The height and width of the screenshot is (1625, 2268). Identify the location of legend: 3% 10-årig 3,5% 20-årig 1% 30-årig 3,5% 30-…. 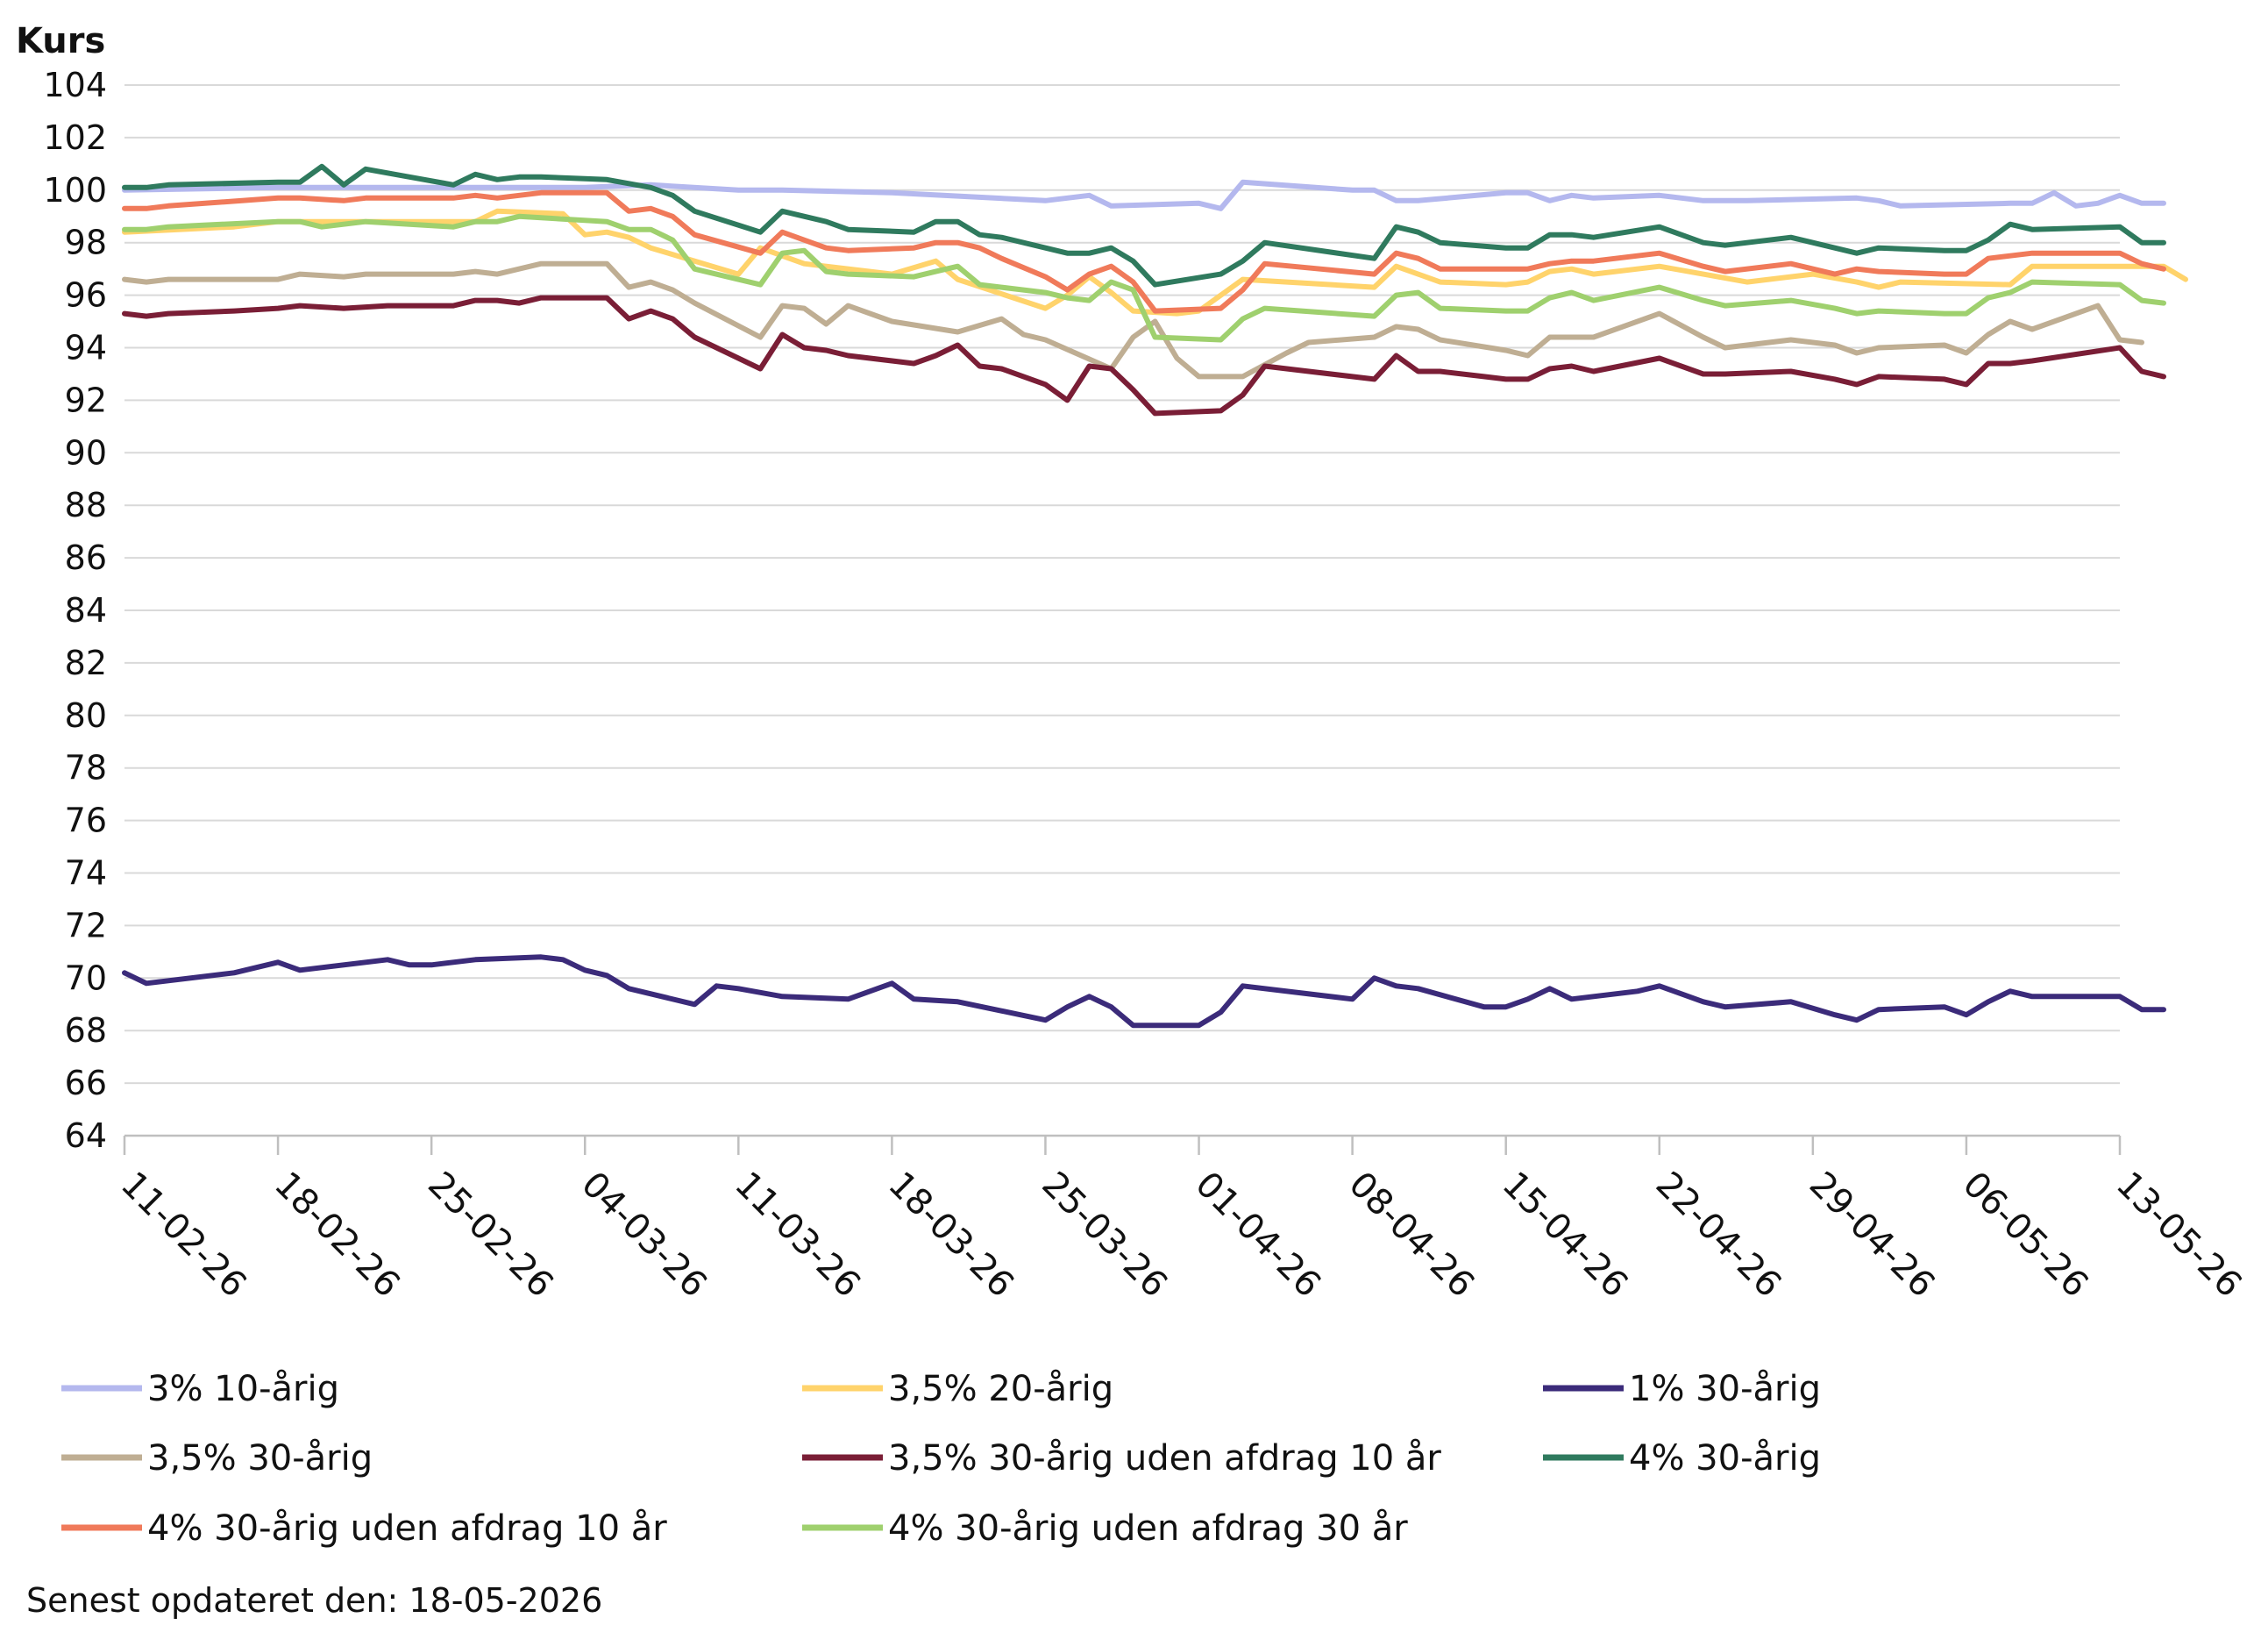
(941, 1459).